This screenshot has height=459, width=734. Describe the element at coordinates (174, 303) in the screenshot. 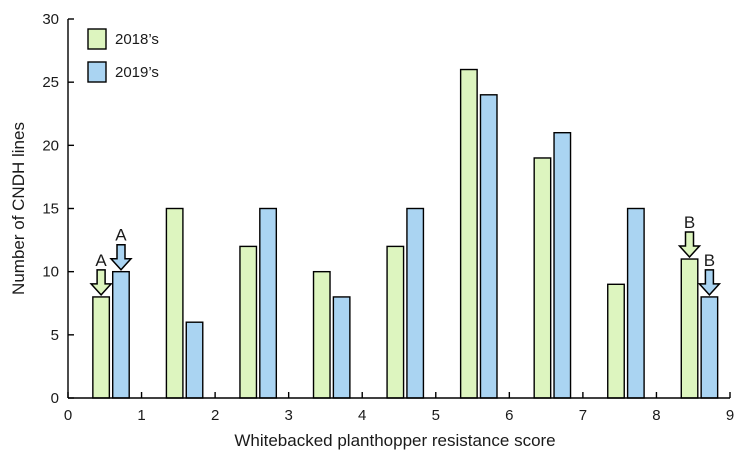

I see `bar-series1-cat2` at that location.